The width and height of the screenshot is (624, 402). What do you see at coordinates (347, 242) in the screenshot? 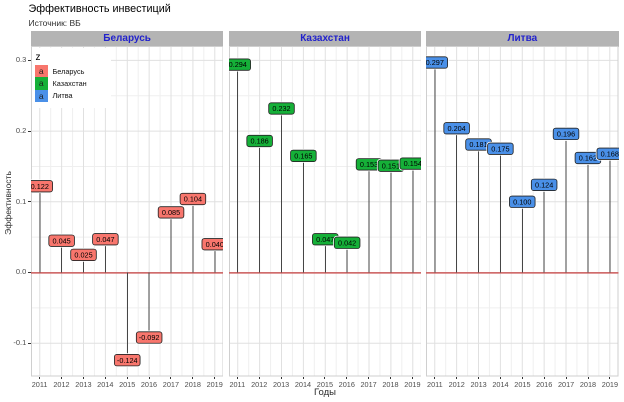
I see `svg-text: 0.042` at bounding box center [347, 242].